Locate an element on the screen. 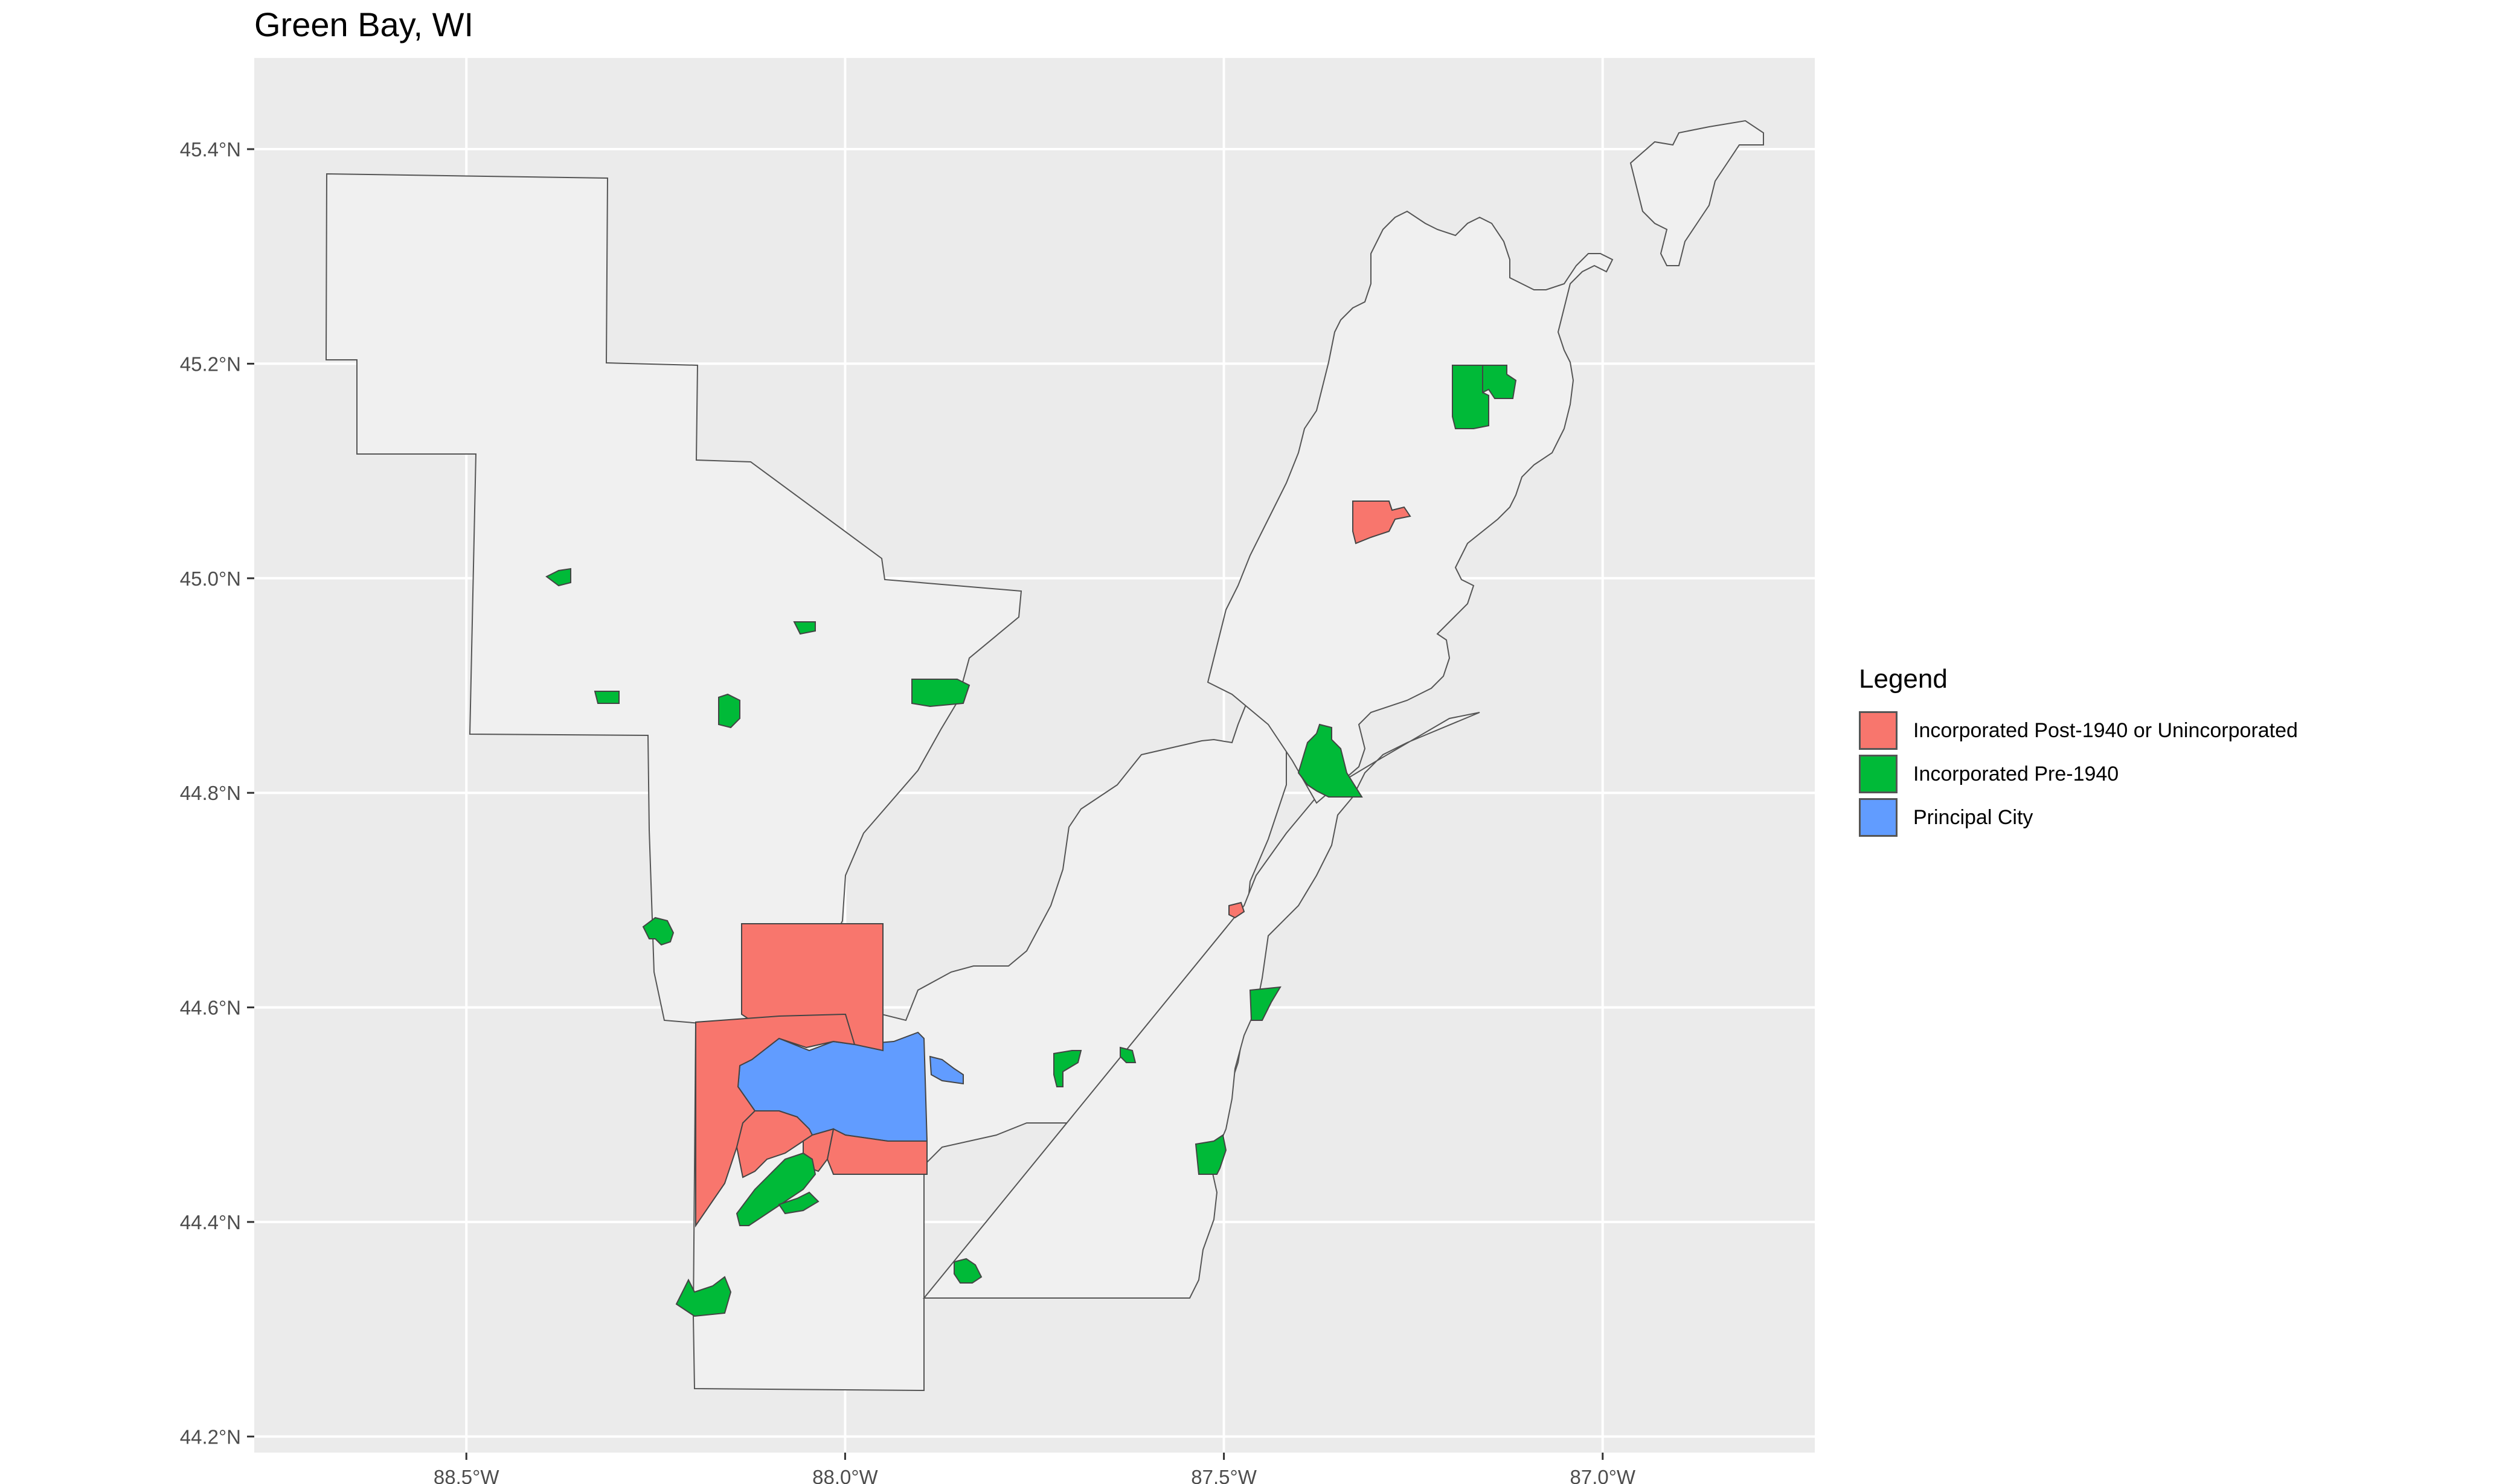  y-tick-label: 45.0°N is located at coordinates (210, 579).